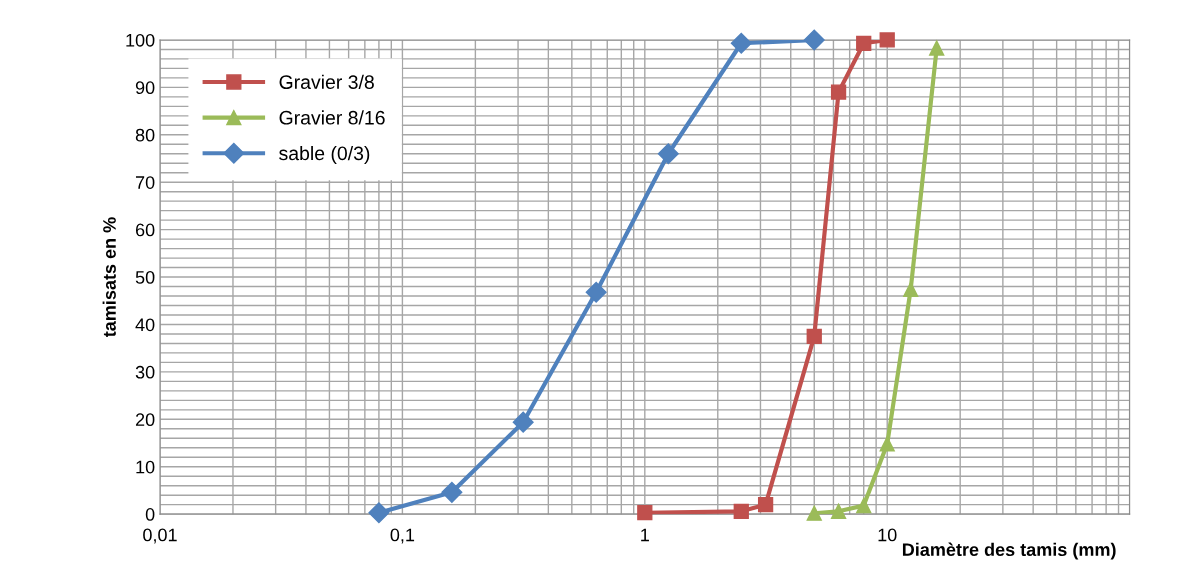 This screenshot has height=579, width=1203. I want to click on y-tick-label: 0, so click(150, 514).